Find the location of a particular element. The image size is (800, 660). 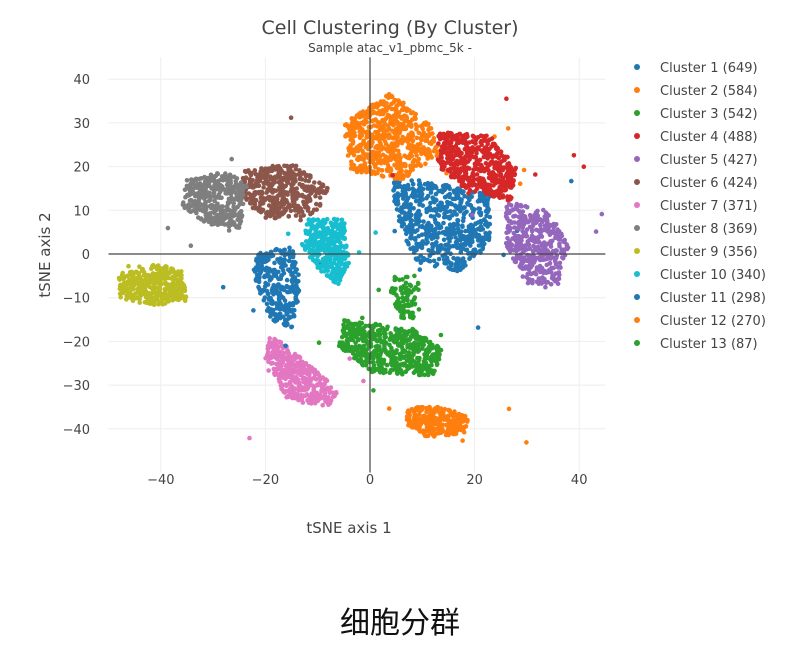

cluster-8-points is located at coordinates (207, 202).